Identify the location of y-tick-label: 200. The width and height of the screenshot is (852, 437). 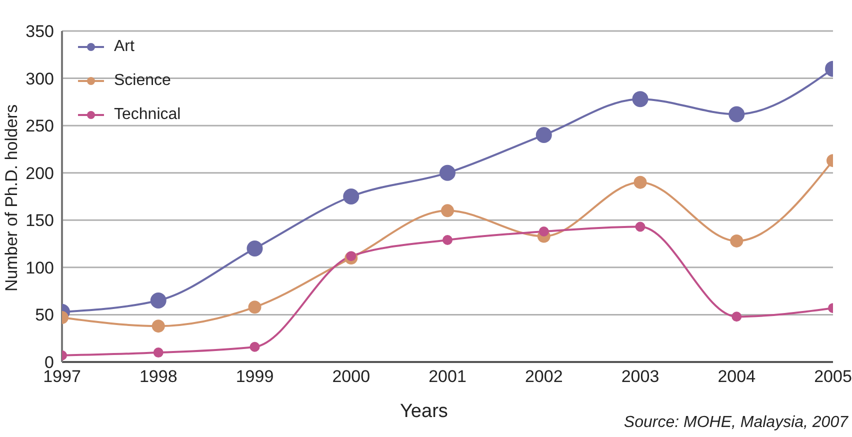
(40, 173).